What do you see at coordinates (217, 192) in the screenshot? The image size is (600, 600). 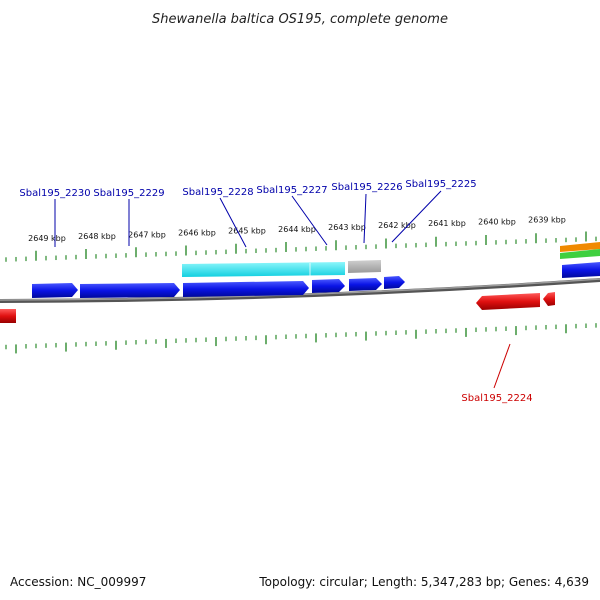 I see `gene-label-sbal195-2228: Sbal195_2228` at bounding box center [217, 192].